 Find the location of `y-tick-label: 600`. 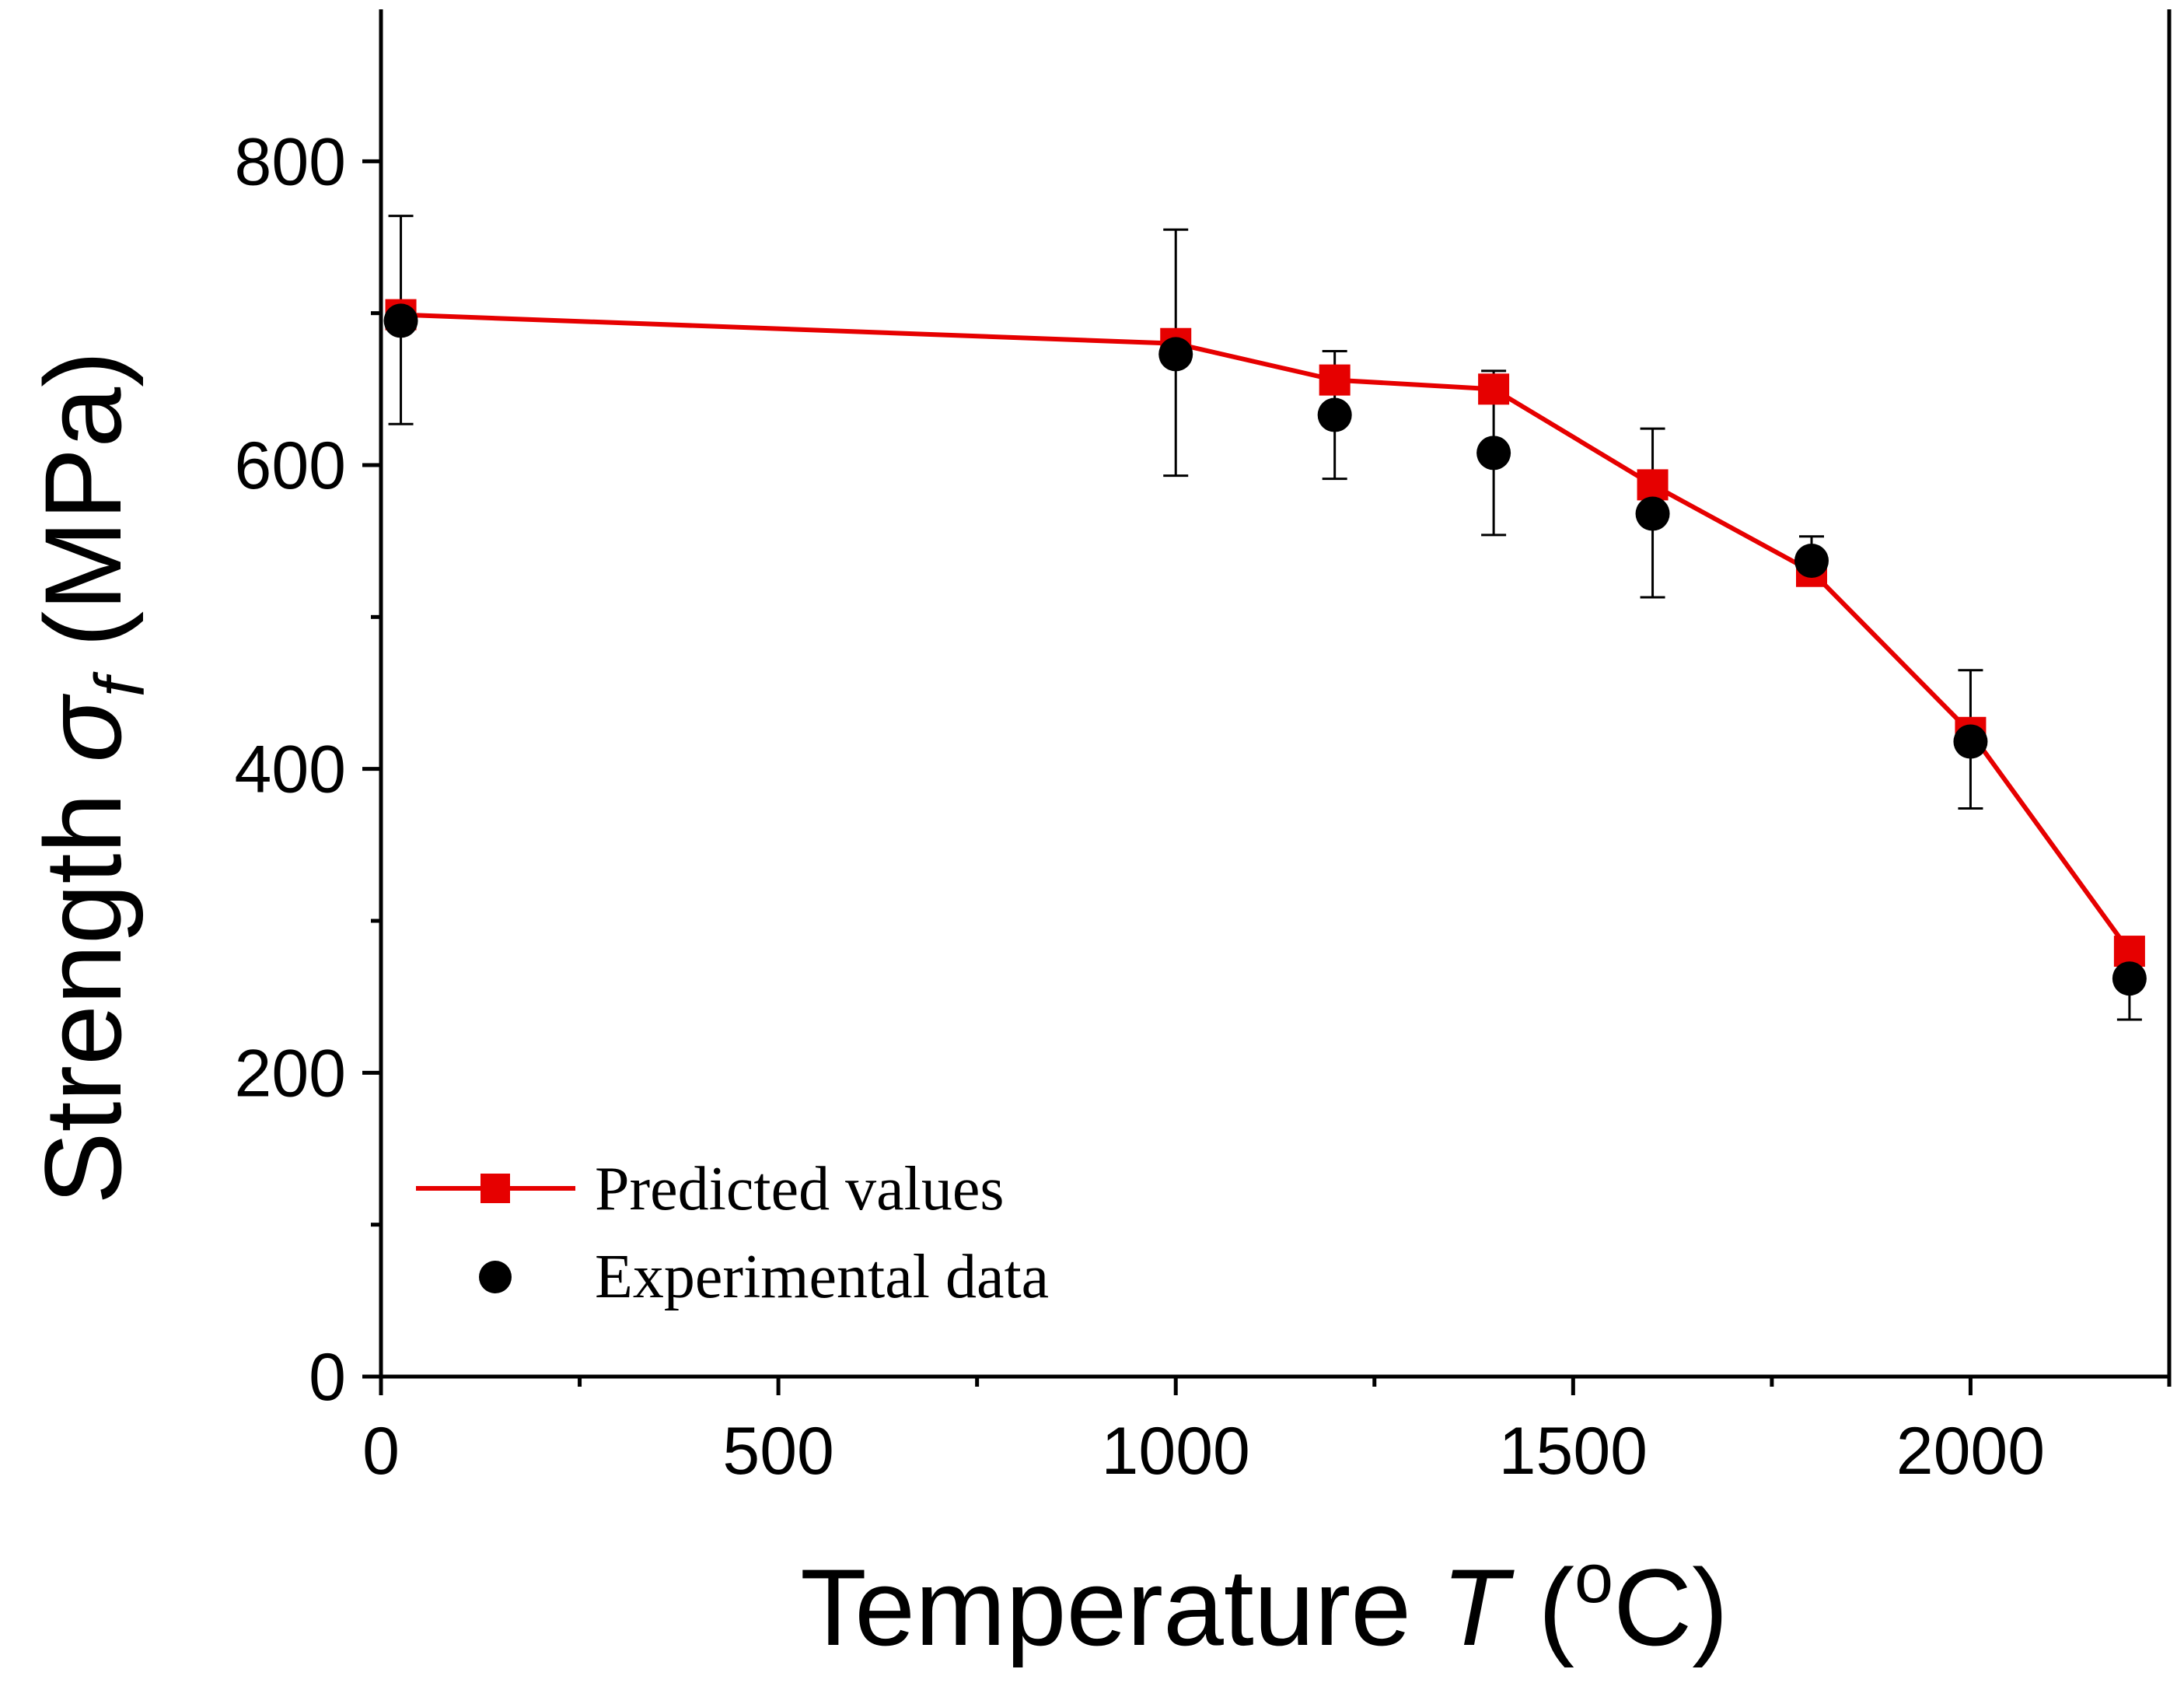

y-tick-label: 600 is located at coordinates (291, 466).